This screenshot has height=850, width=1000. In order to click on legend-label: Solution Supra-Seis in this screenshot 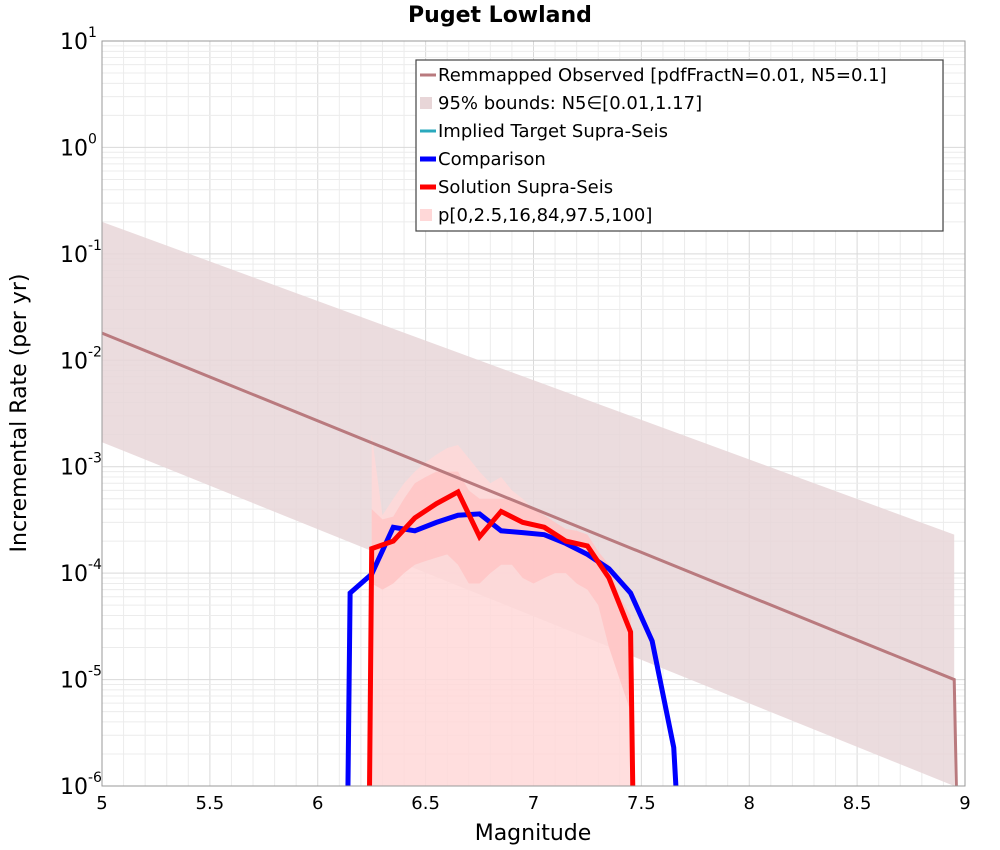, I will do `click(525, 187)`.